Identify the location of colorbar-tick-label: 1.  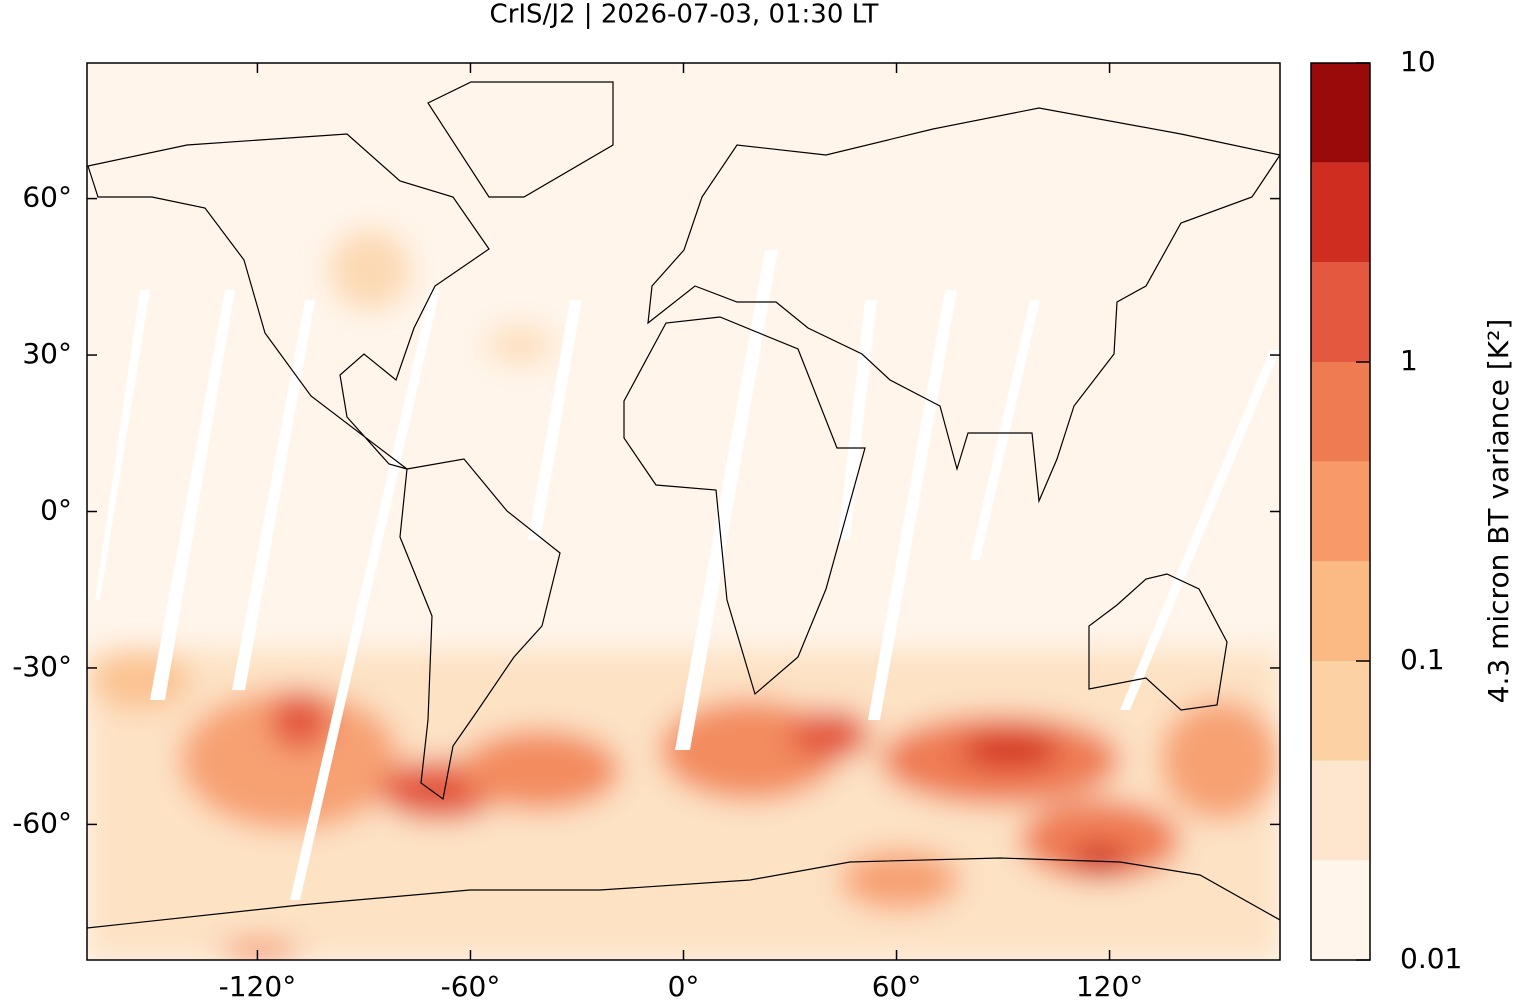
(1409, 360).